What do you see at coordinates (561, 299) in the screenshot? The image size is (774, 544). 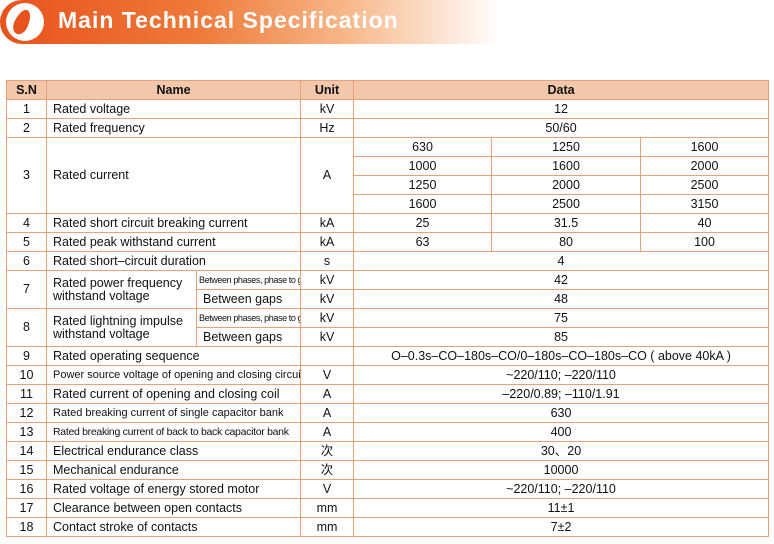 I see `row-data: 48` at bounding box center [561, 299].